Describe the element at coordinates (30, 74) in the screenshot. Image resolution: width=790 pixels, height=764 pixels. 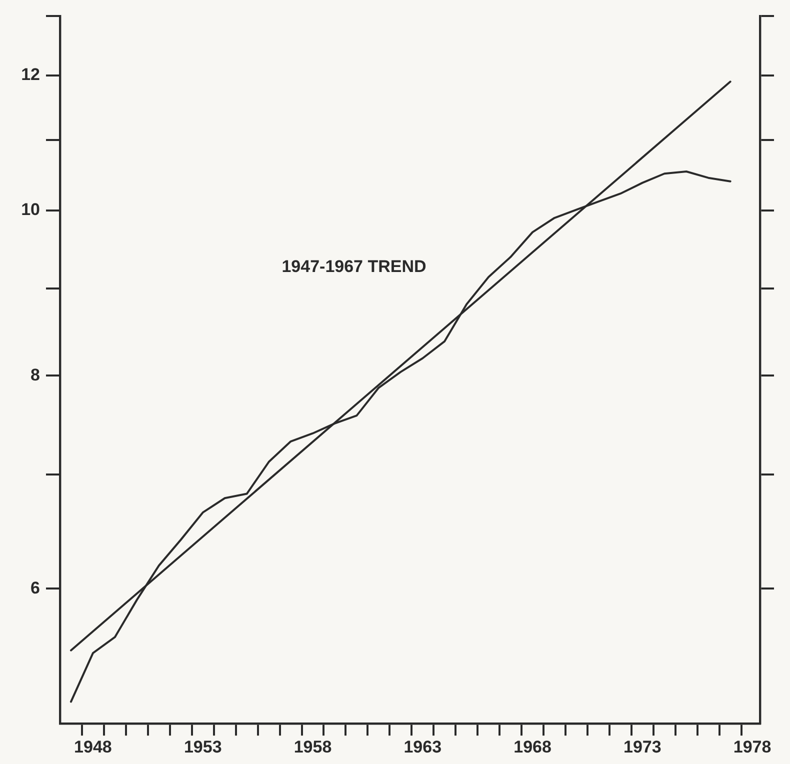
I see `y-tick-label: 12` at that location.